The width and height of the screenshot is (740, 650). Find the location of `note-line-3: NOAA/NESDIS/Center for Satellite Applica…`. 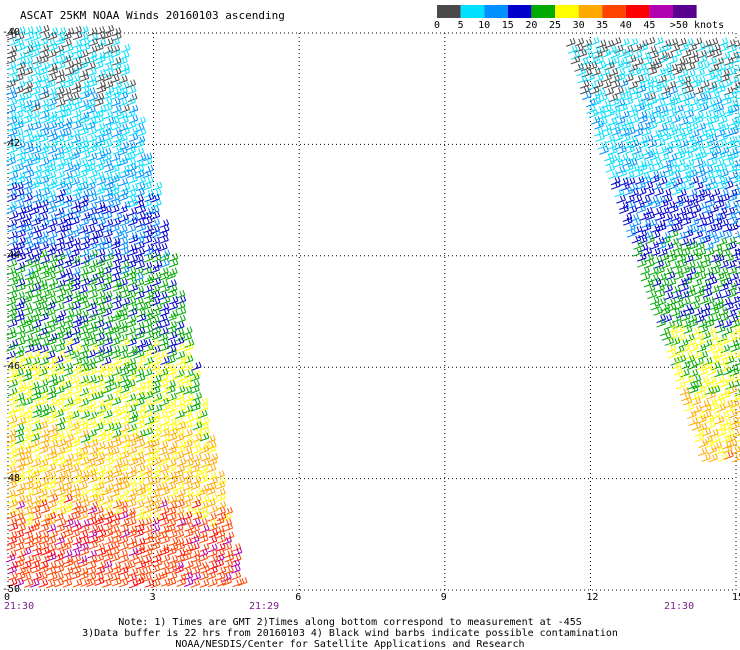

note-line-3: NOAA/NESDIS/Center for Satellite Applica… is located at coordinates (350, 644).